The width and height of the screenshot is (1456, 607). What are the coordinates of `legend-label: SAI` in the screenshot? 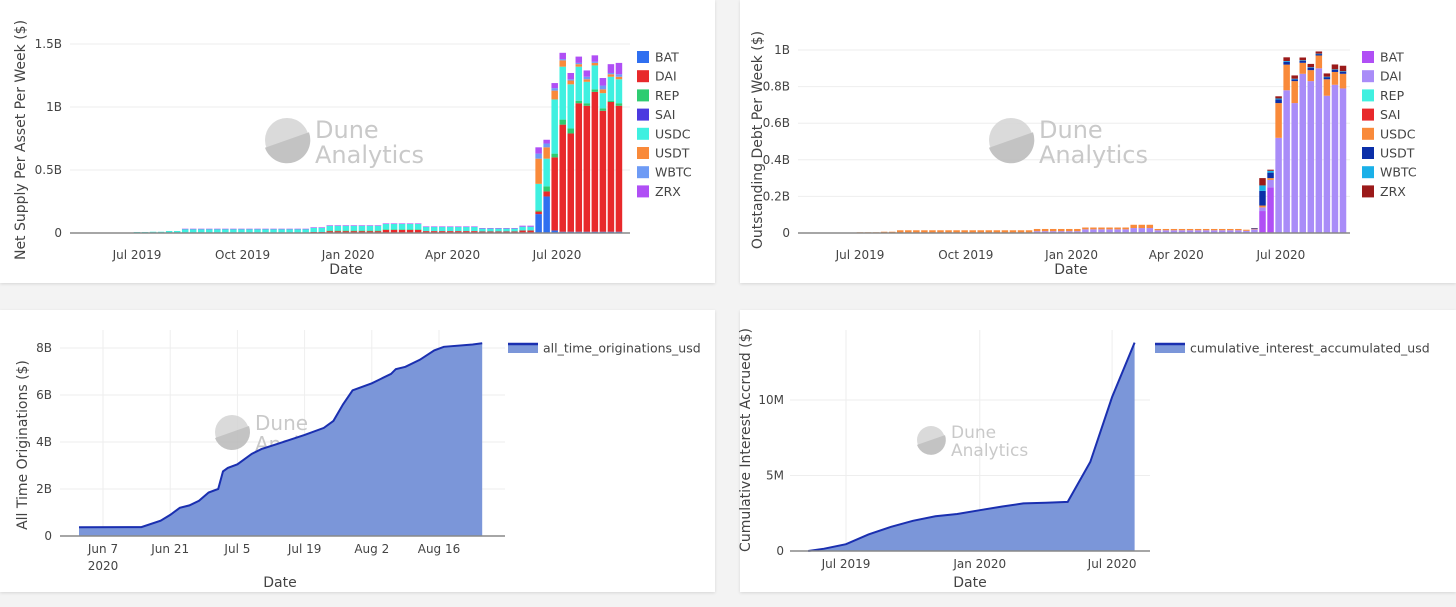 It's located at (665, 114).